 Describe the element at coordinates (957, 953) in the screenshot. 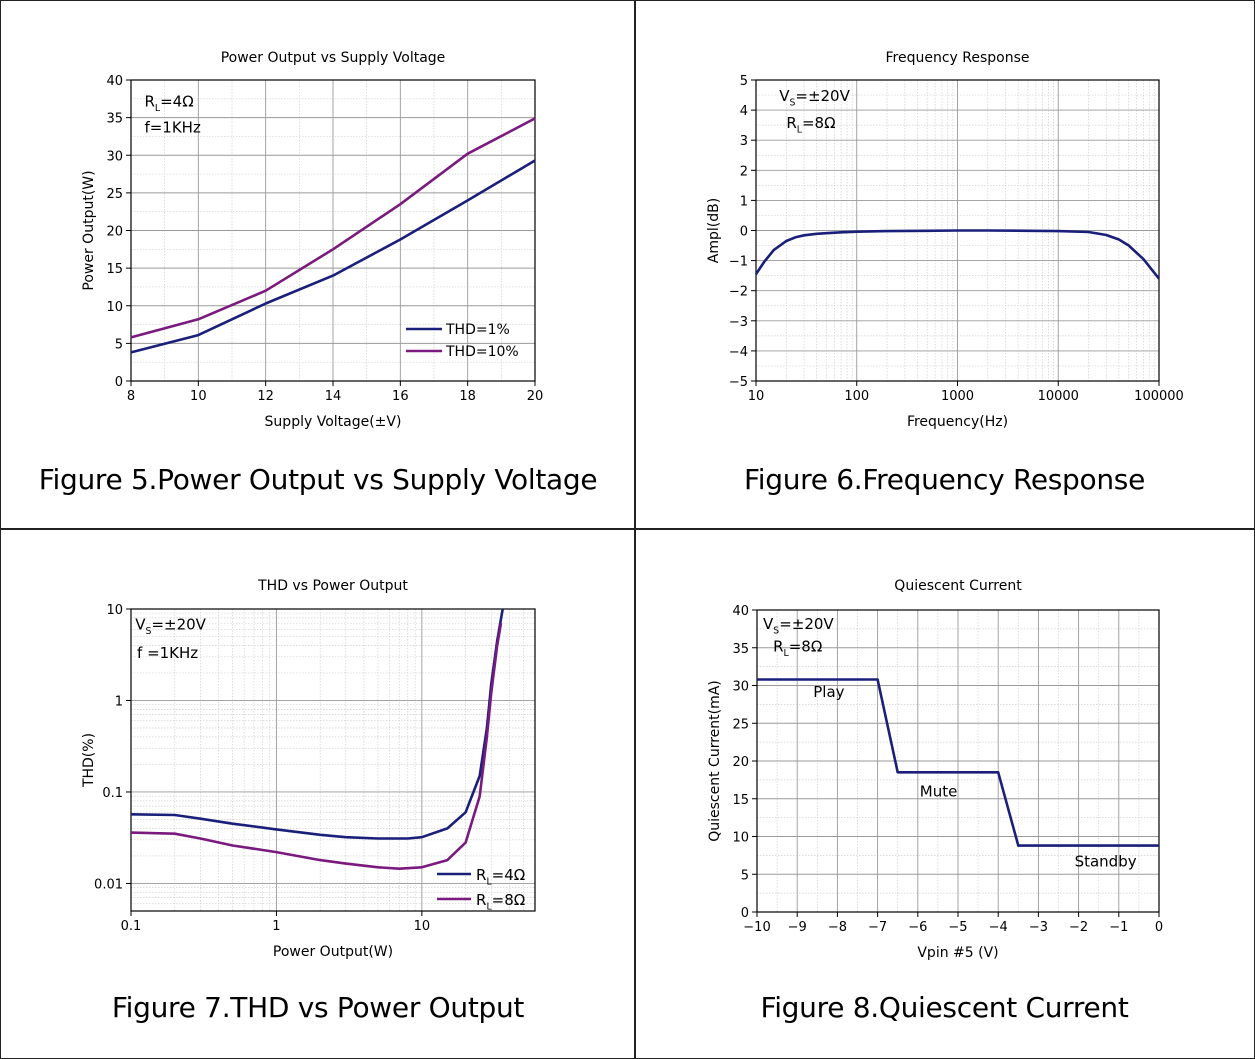

I see `x-axis-label: Vpin #5 (V)` at that location.